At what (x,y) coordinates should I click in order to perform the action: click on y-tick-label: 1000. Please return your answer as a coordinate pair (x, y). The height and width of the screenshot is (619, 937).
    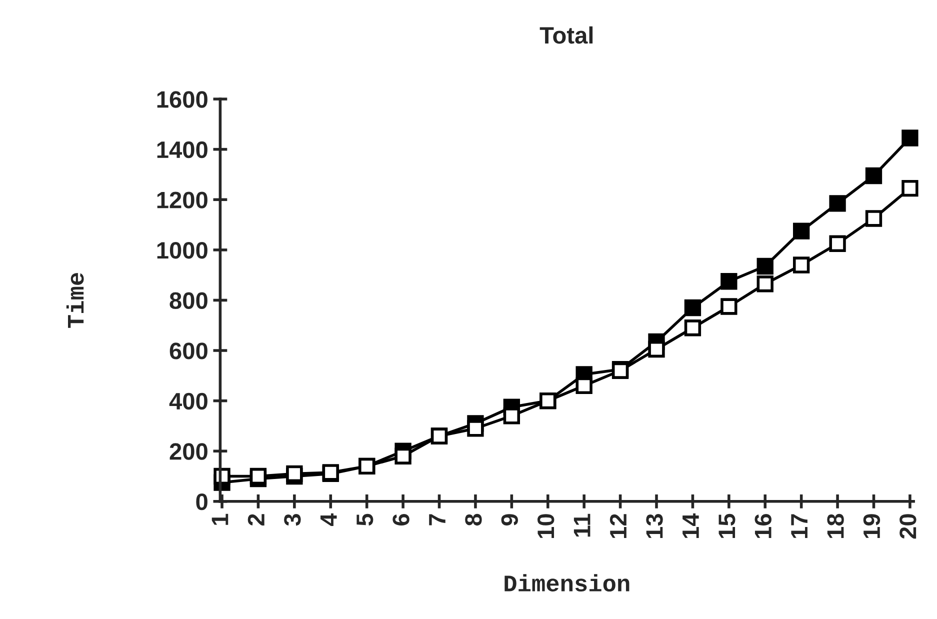
    Looking at the image, I should click on (182, 250).